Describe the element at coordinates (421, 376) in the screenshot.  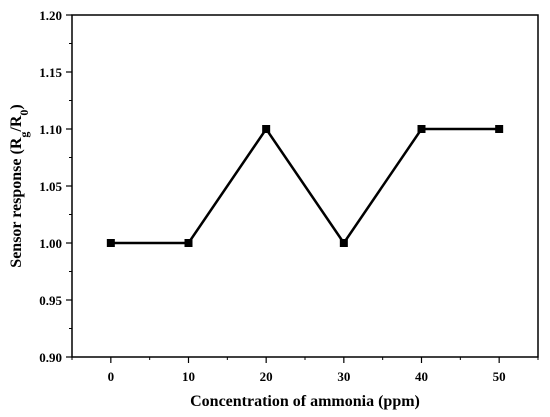
I see `x-tick-label: 40` at that location.